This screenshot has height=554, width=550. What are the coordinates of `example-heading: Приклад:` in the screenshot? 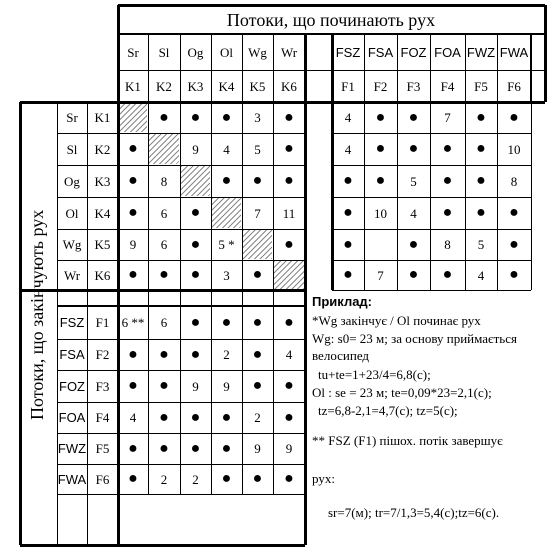 It's located at (342, 301).